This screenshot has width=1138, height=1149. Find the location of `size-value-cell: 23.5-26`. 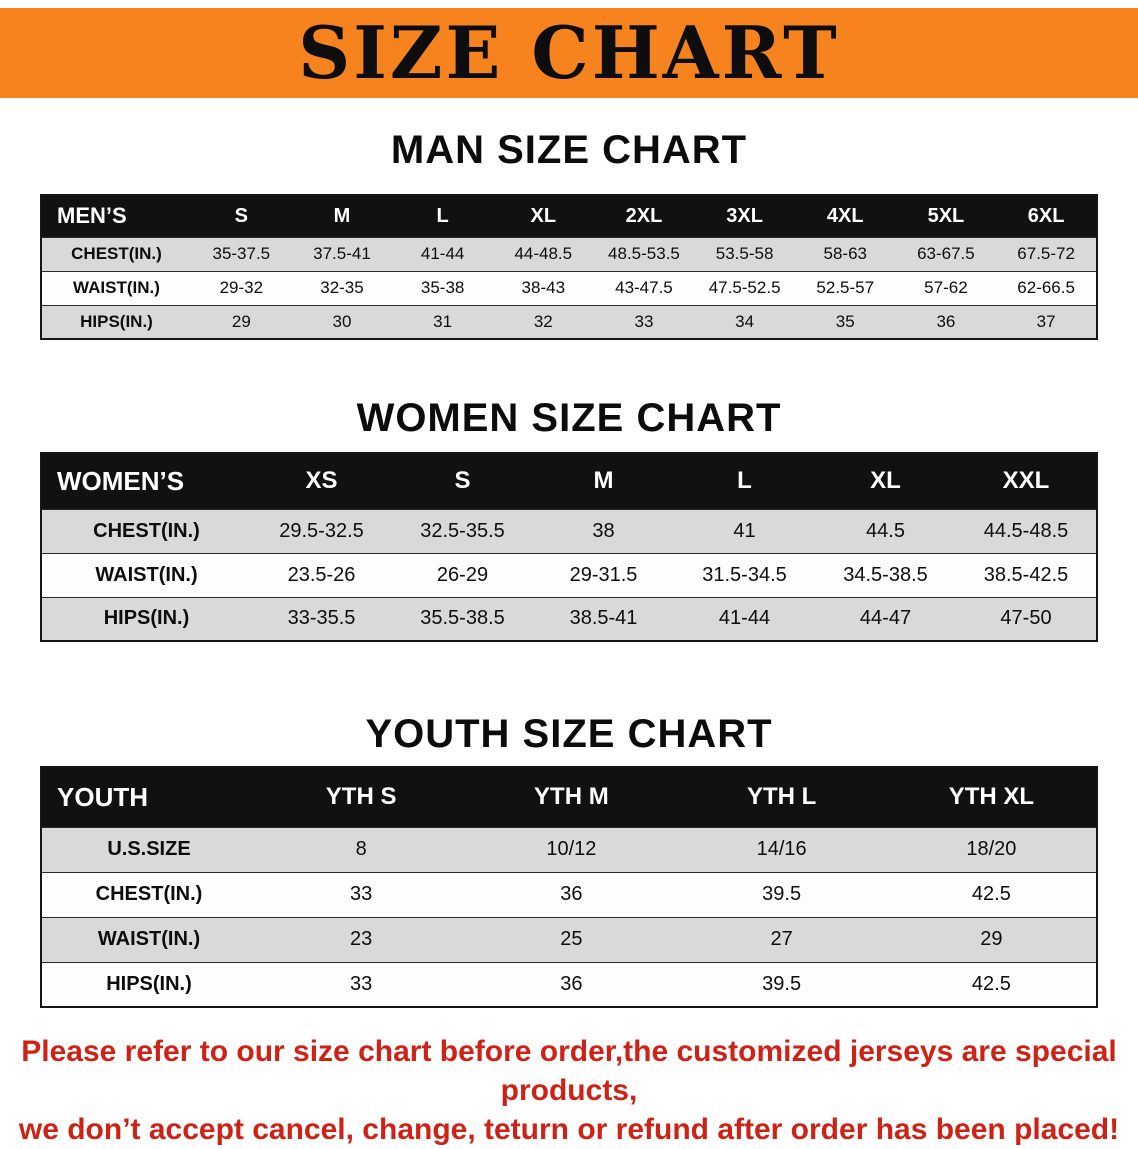

size-value-cell: 23.5-26 is located at coordinates (321, 574).